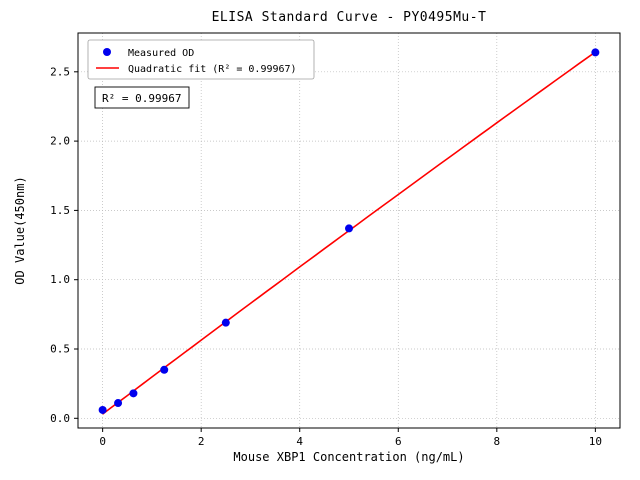  What do you see at coordinates (497, 441) in the screenshot?
I see `x-tick-label: 8` at bounding box center [497, 441].